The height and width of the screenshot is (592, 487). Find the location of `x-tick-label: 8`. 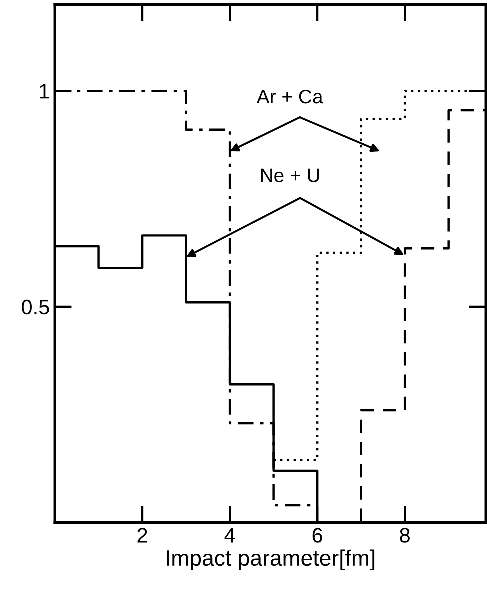

x-tick-label: 8 is located at coordinates (405, 535).